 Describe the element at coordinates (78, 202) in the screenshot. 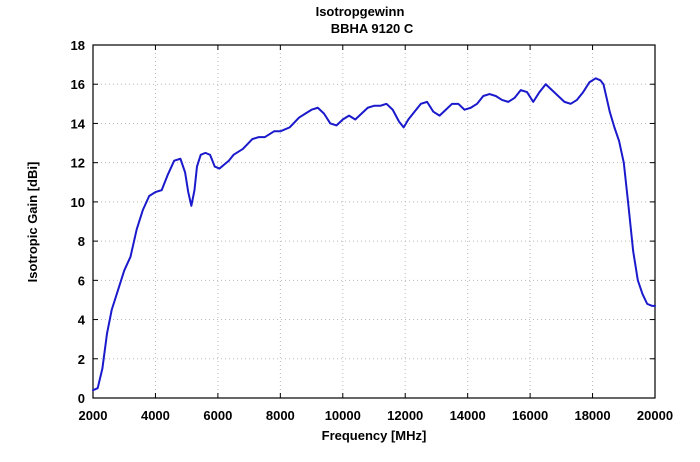

I see `y-tick-label: 10` at that location.